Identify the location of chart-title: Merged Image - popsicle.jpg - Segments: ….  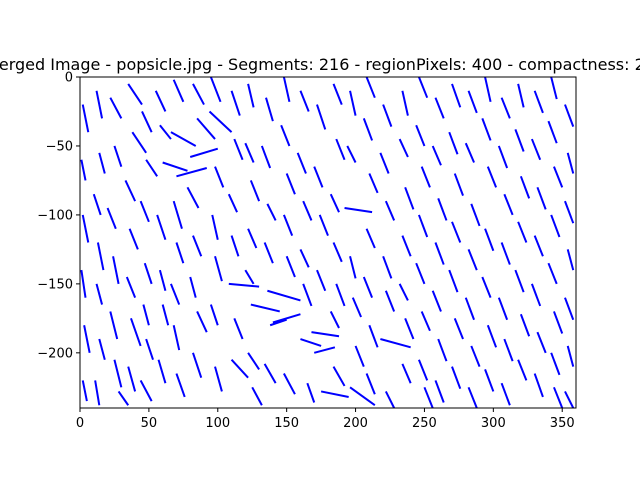
(320, 64).